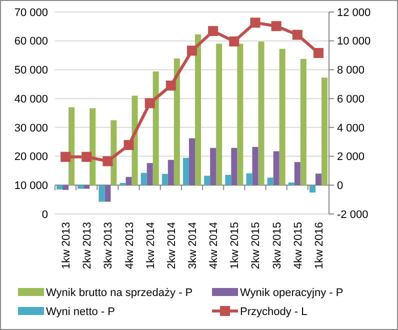  Describe the element at coordinates (45, 214) in the screenshot. I see `y-tick-label: 0` at that location.